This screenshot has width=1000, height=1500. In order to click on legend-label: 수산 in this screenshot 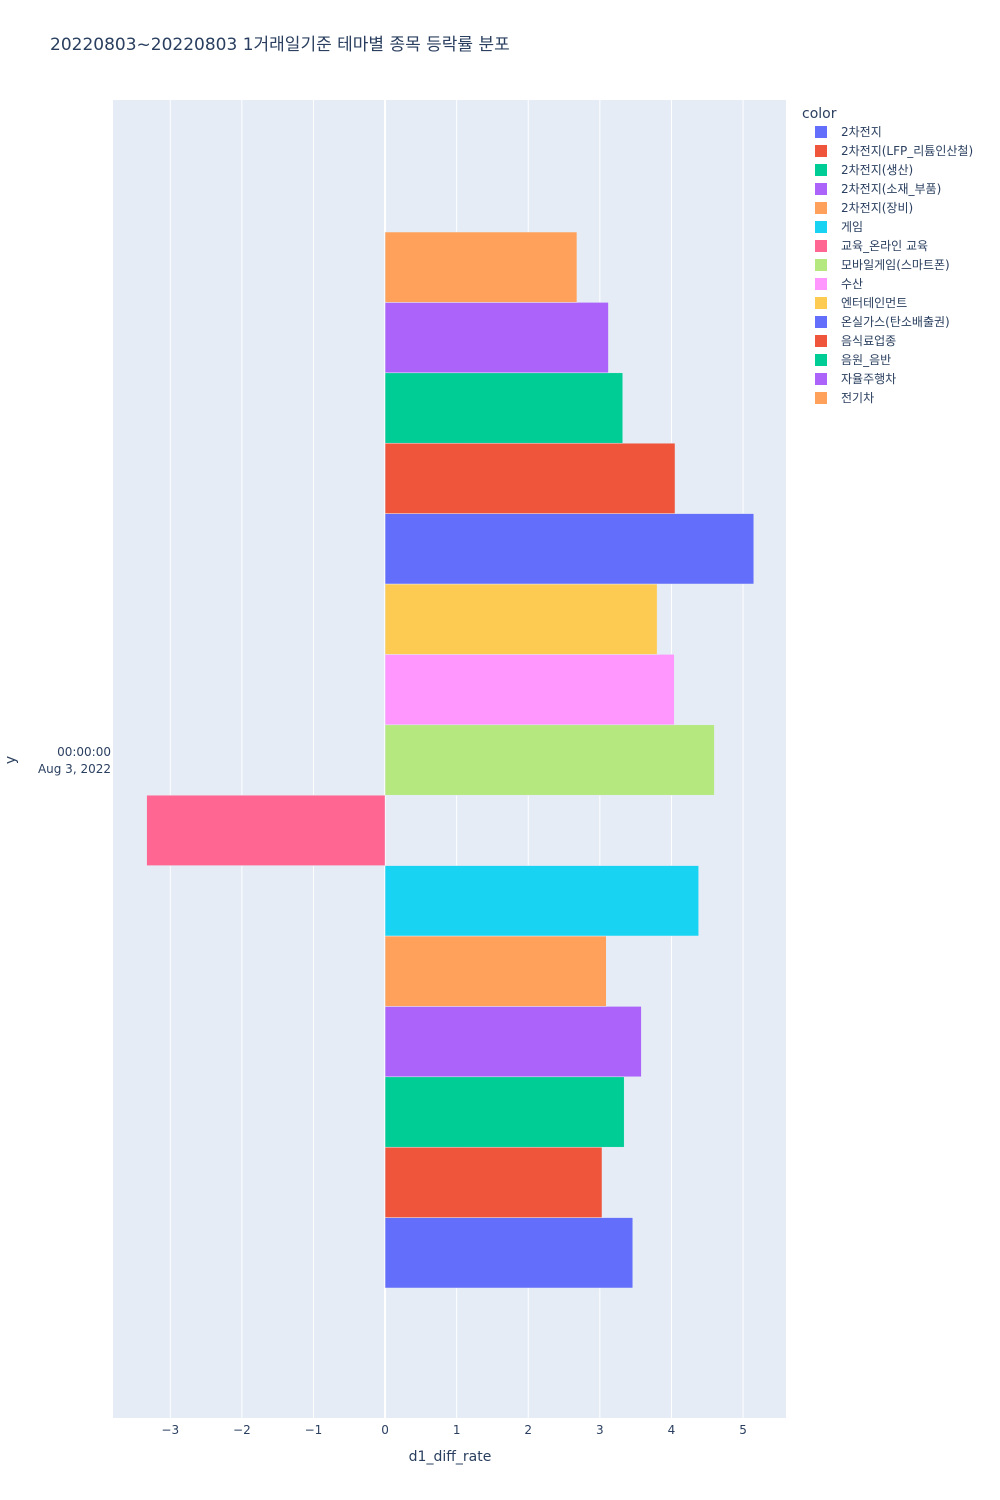, I will do `click(852, 284)`.